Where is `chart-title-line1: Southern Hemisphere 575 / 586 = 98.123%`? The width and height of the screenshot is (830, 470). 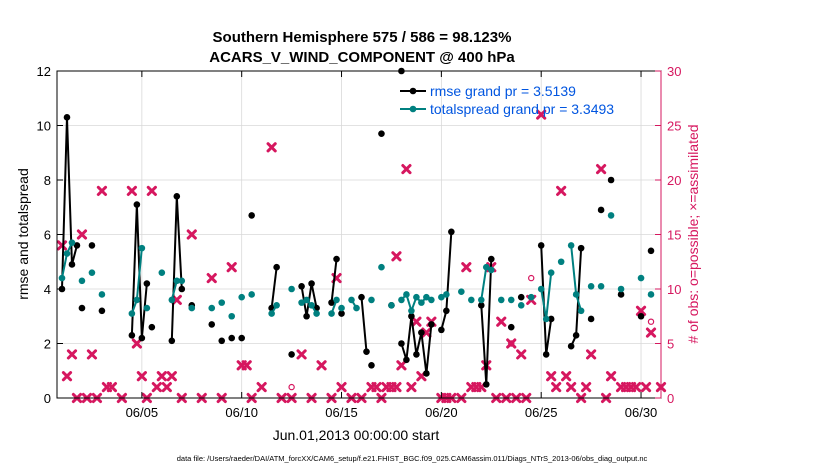
chart-title-line1: Southern Hemisphere 575 / 586 = 98.123% is located at coordinates (362, 37).